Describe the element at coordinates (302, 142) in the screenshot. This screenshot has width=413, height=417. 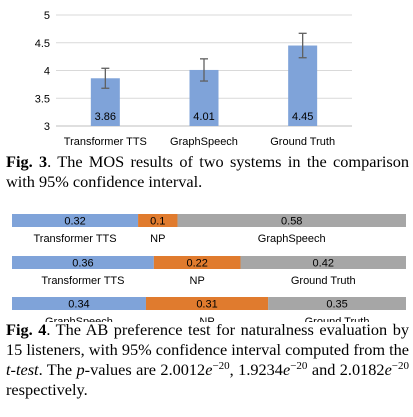
I see `category-label: Ground Truth` at that location.